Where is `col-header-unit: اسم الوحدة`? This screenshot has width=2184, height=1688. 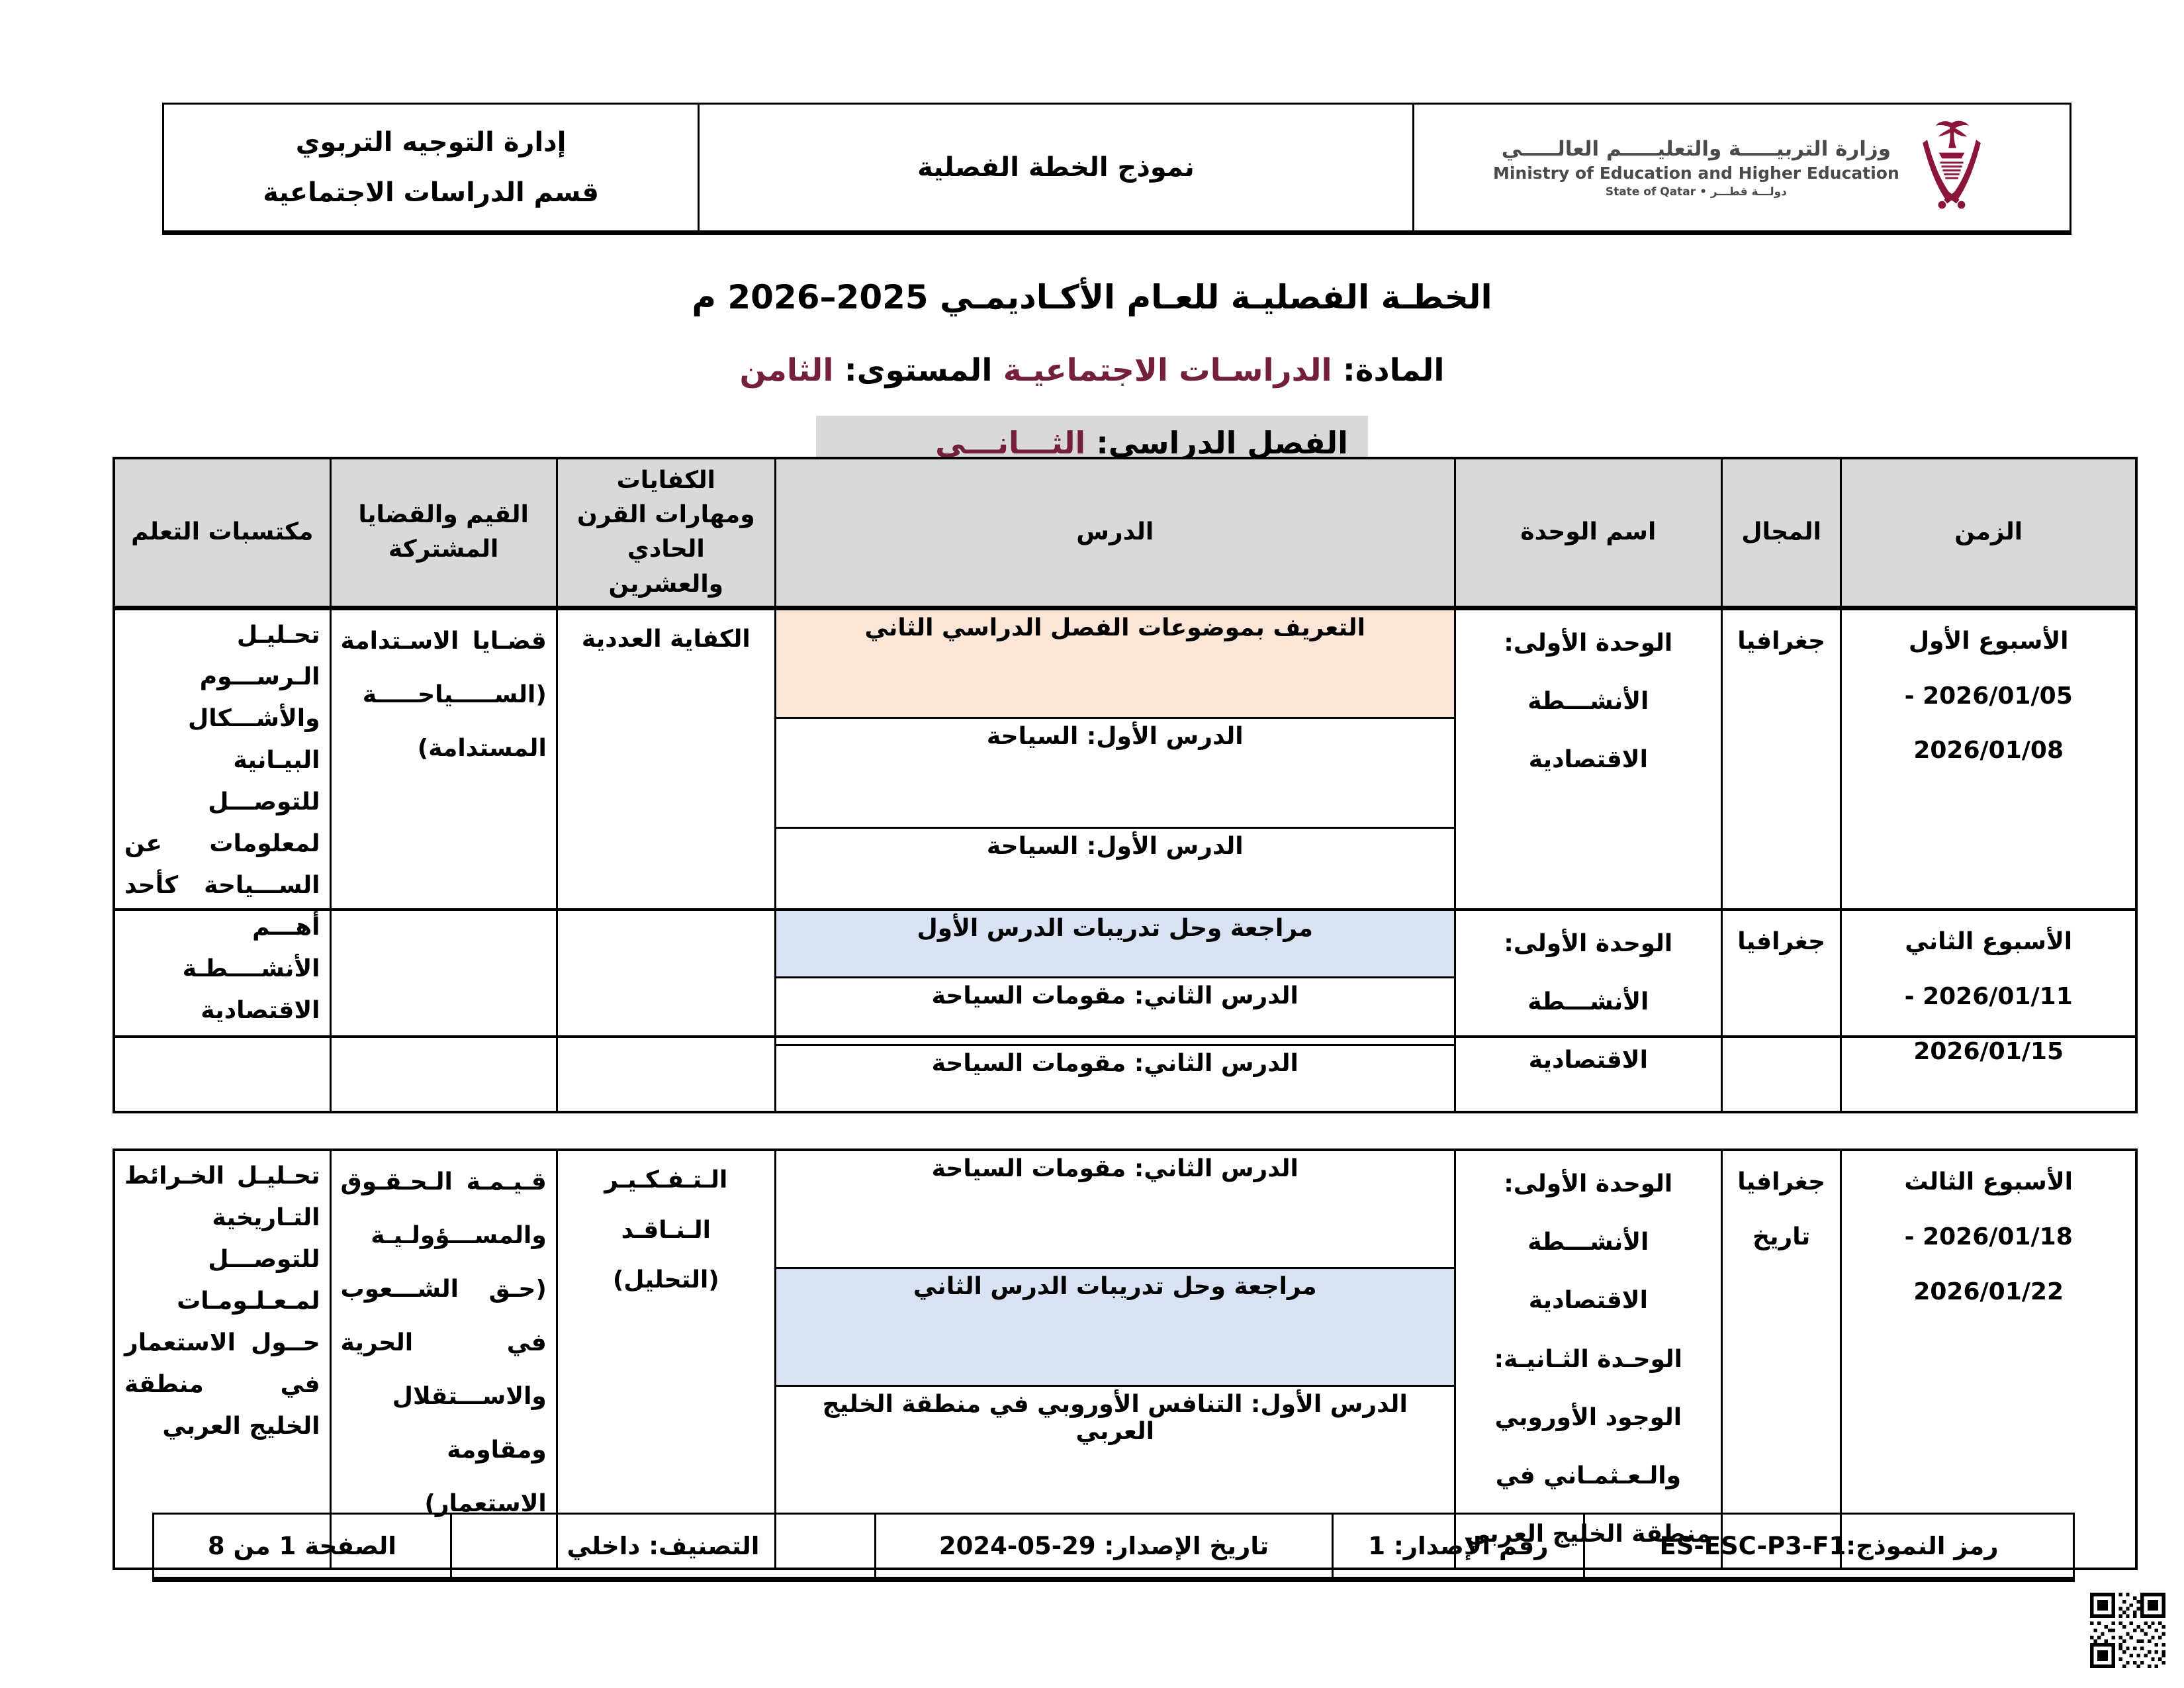
col-header-unit: اسم الوحدة is located at coordinates (1588, 533).